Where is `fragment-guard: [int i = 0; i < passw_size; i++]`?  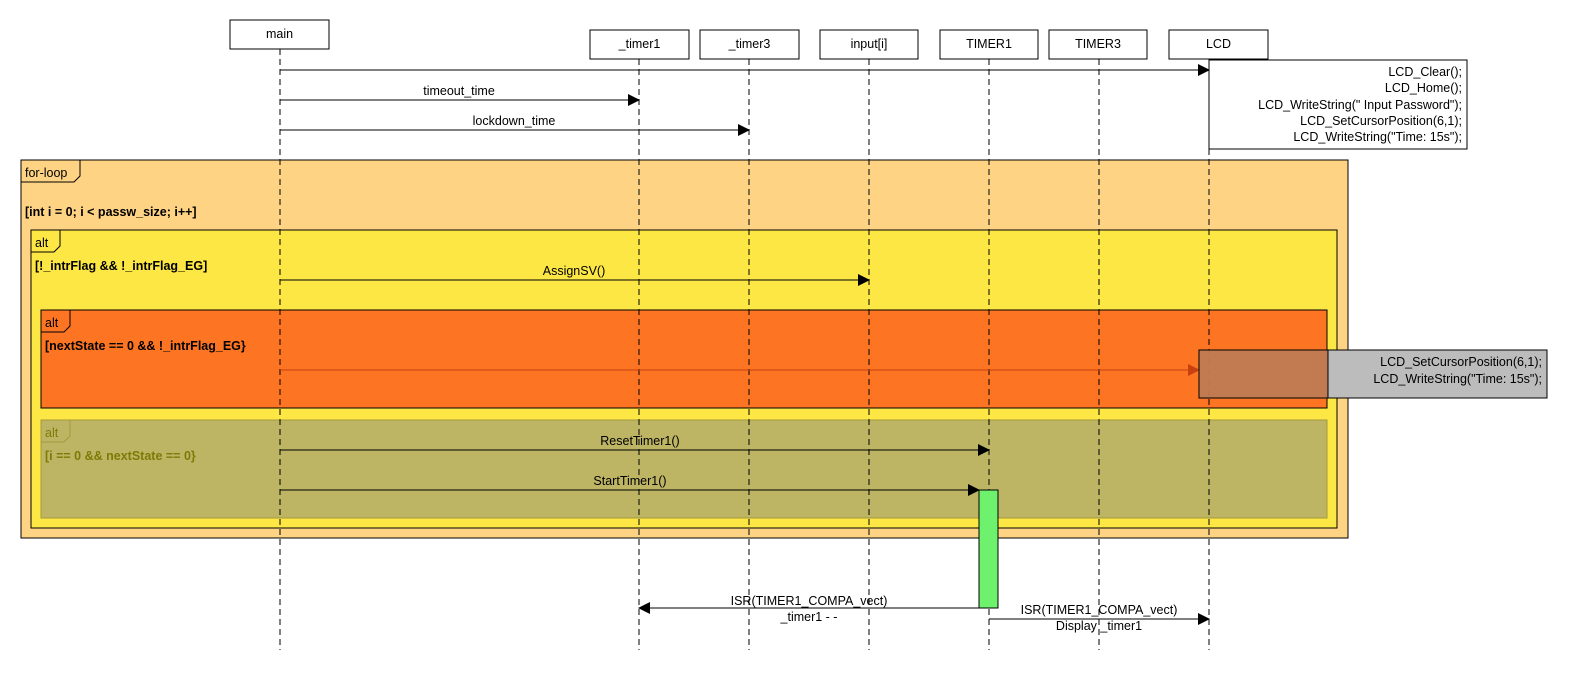 fragment-guard: [int i = 0; i < passw_size; i++] is located at coordinates (111, 212).